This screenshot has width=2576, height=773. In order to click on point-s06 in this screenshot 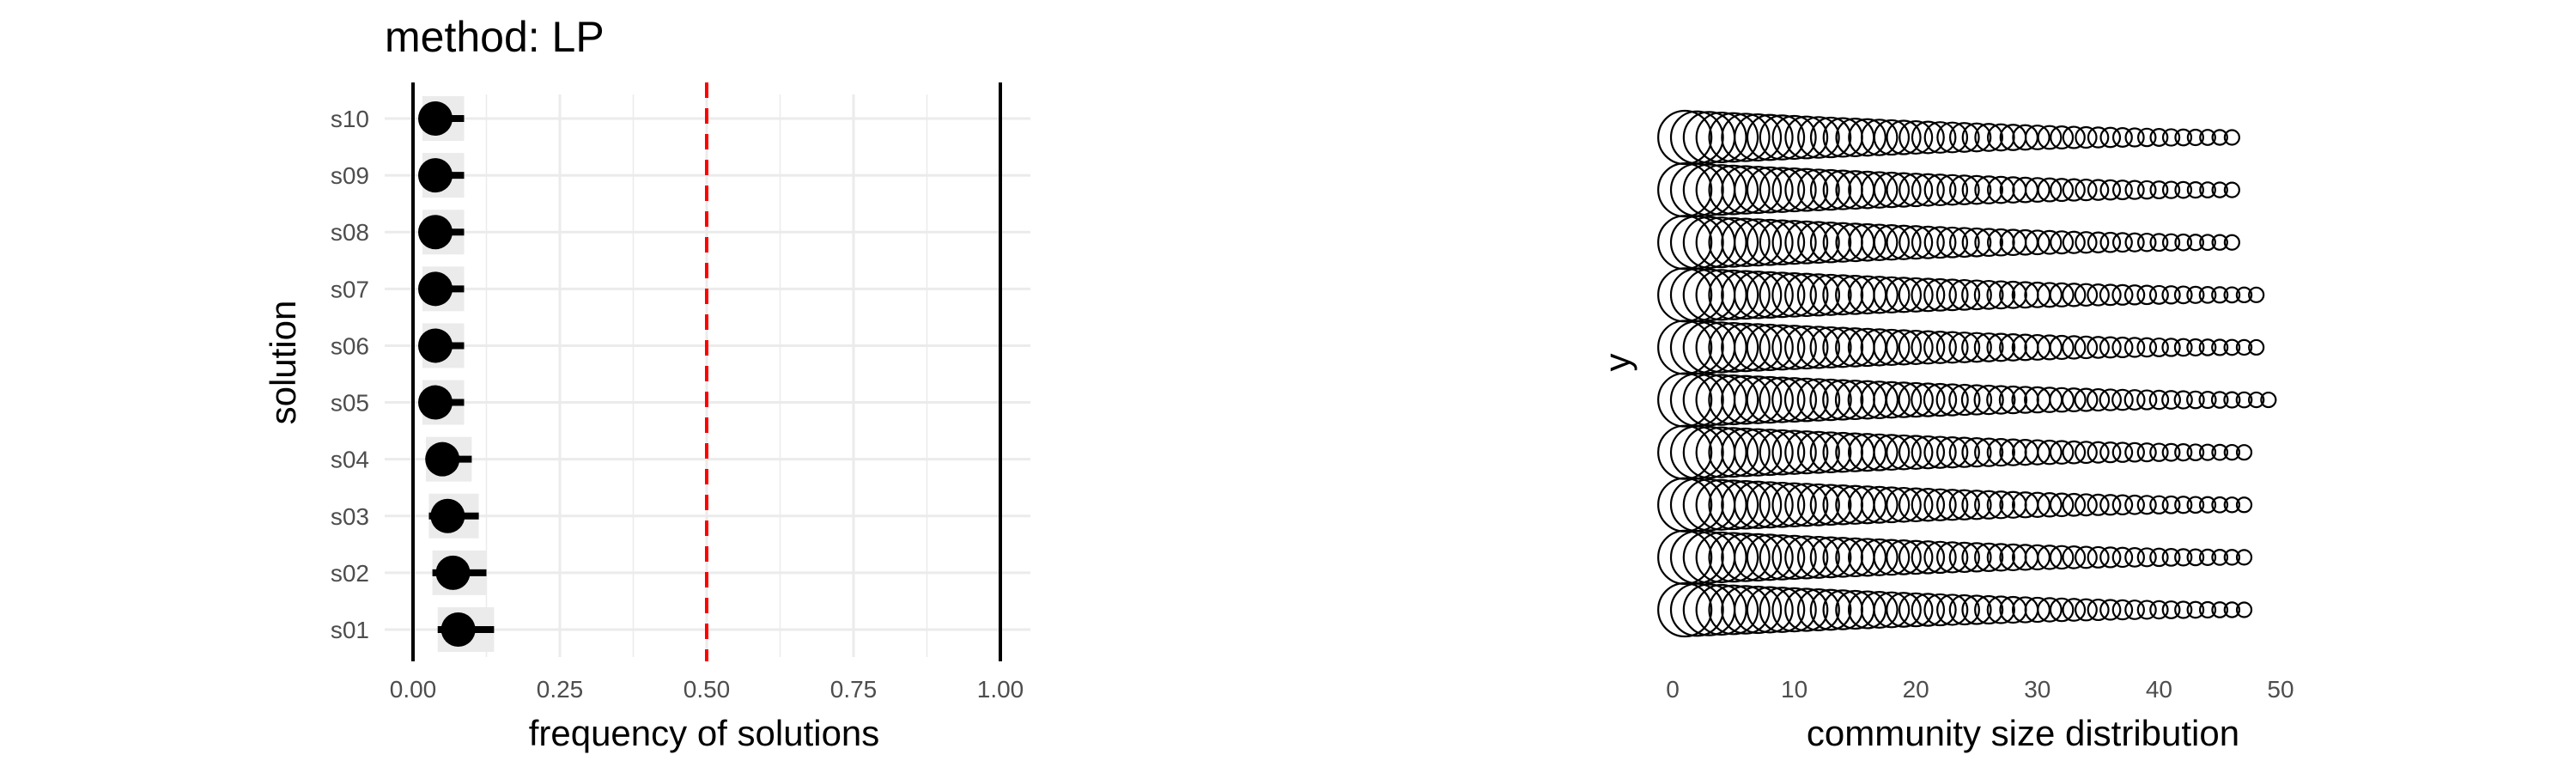, I will do `click(435, 345)`.